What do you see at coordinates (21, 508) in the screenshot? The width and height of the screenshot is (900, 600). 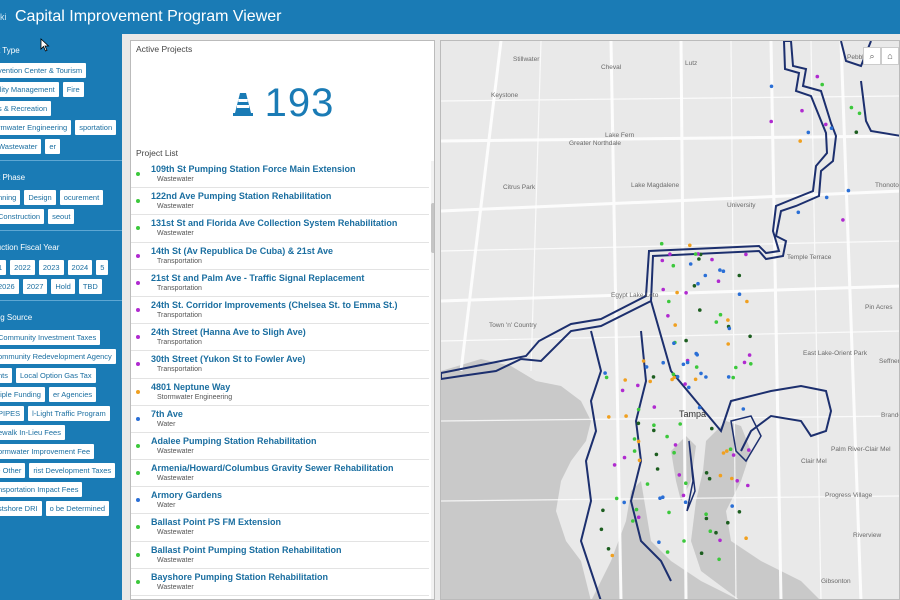 I see `filter-chip: stshore DRI` at bounding box center [21, 508].